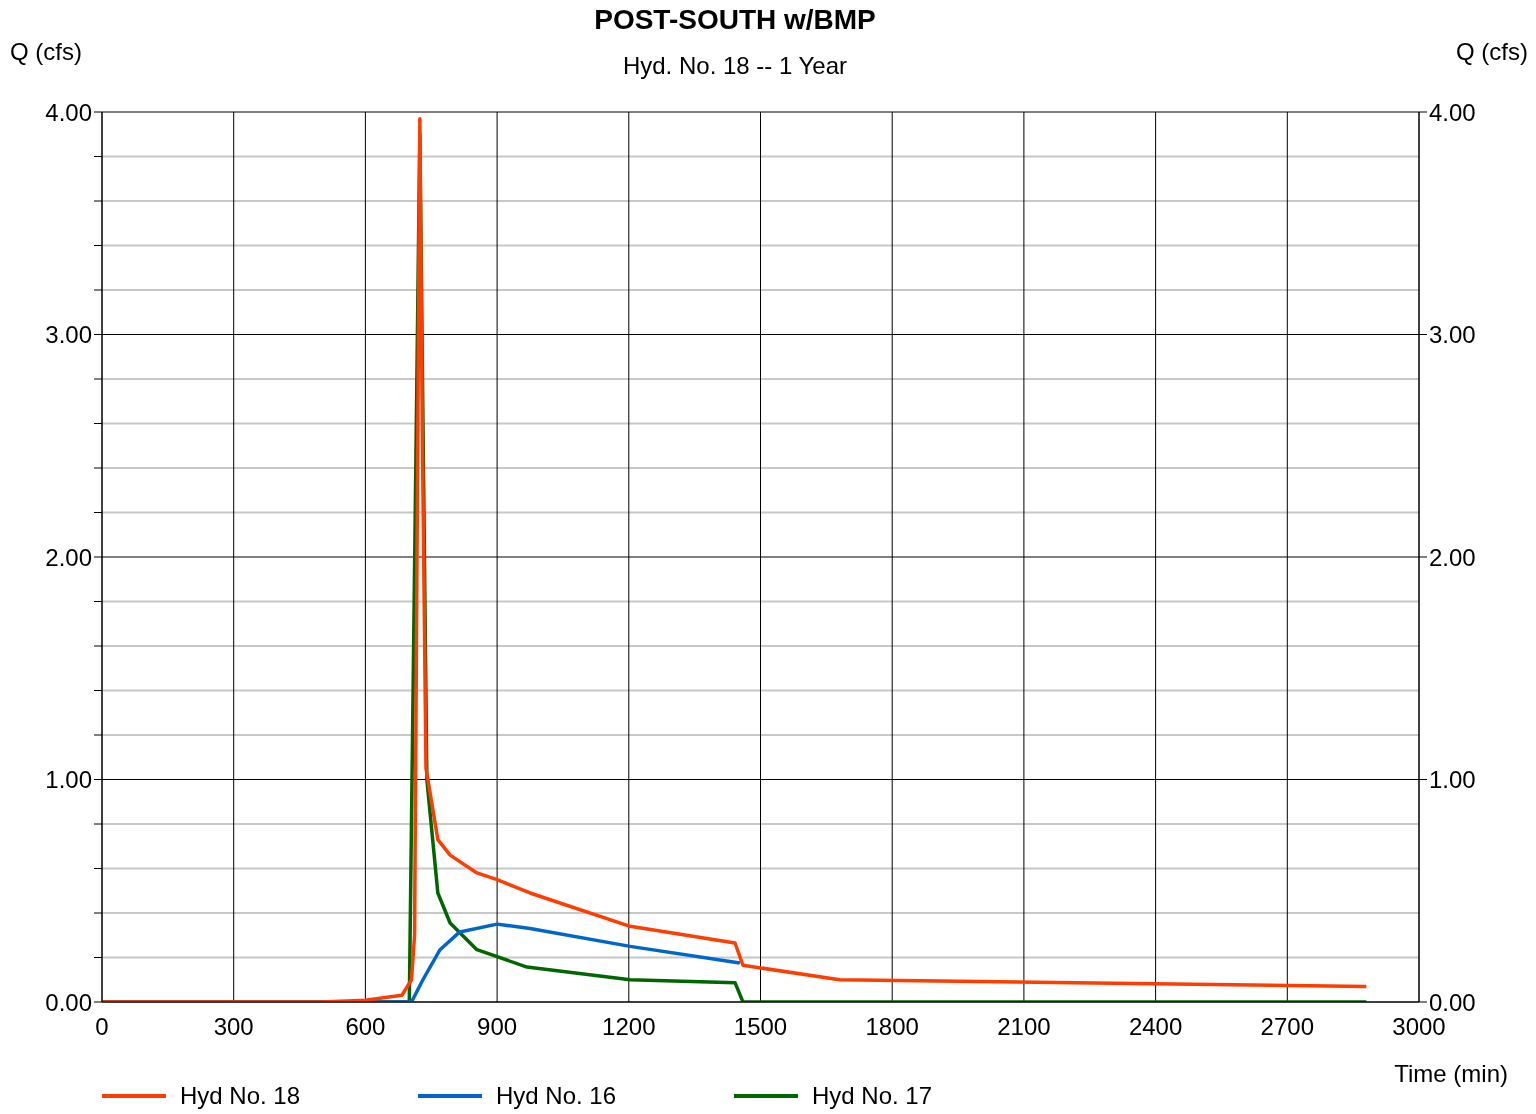 The height and width of the screenshot is (1114, 1536). What do you see at coordinates (68, 780) in the screenshot?
I see `y-tick-label: 1.00` at bounding box center [68, 780].